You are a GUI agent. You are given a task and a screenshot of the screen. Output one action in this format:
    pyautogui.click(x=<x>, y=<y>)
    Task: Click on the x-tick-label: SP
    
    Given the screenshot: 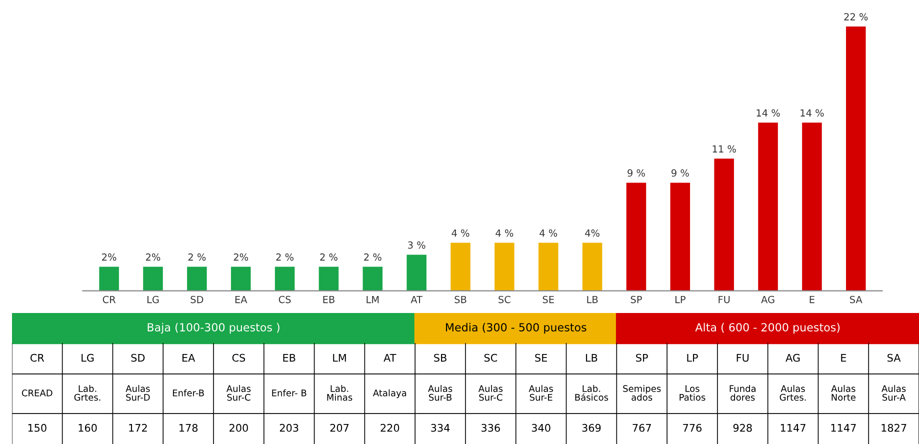 What is the action you would take?
    pyautogui.click(x=636, y=300)
    